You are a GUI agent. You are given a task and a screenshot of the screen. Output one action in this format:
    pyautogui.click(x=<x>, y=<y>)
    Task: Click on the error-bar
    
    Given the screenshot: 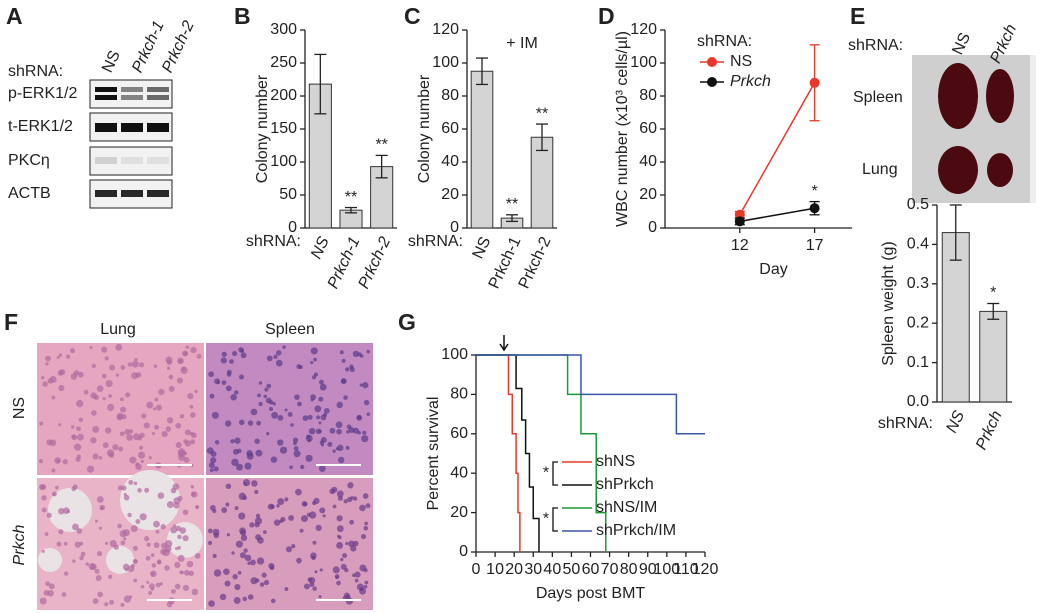 What is the action you would take?
    pyautogui.click(x=351, y=210)
    